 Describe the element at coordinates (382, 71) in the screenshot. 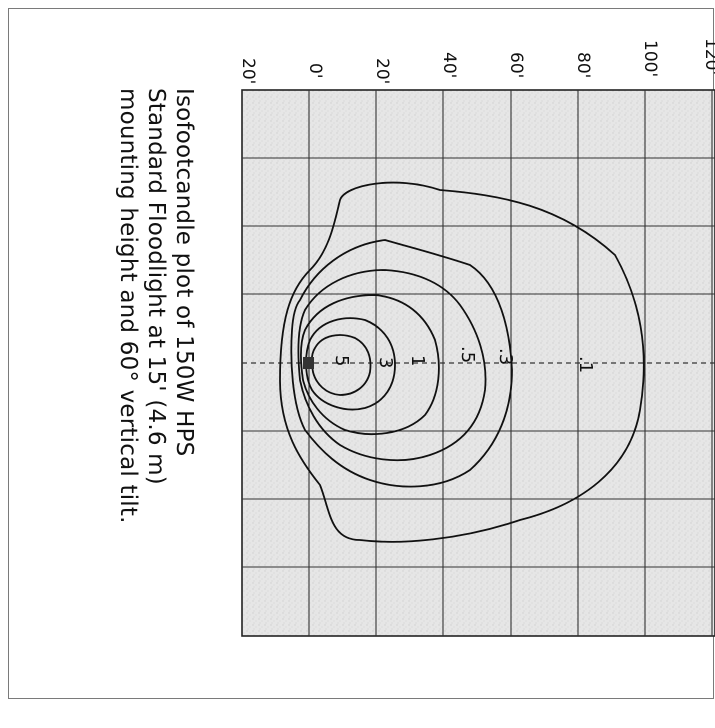

I see `tick-label-2: 20'` at that location.